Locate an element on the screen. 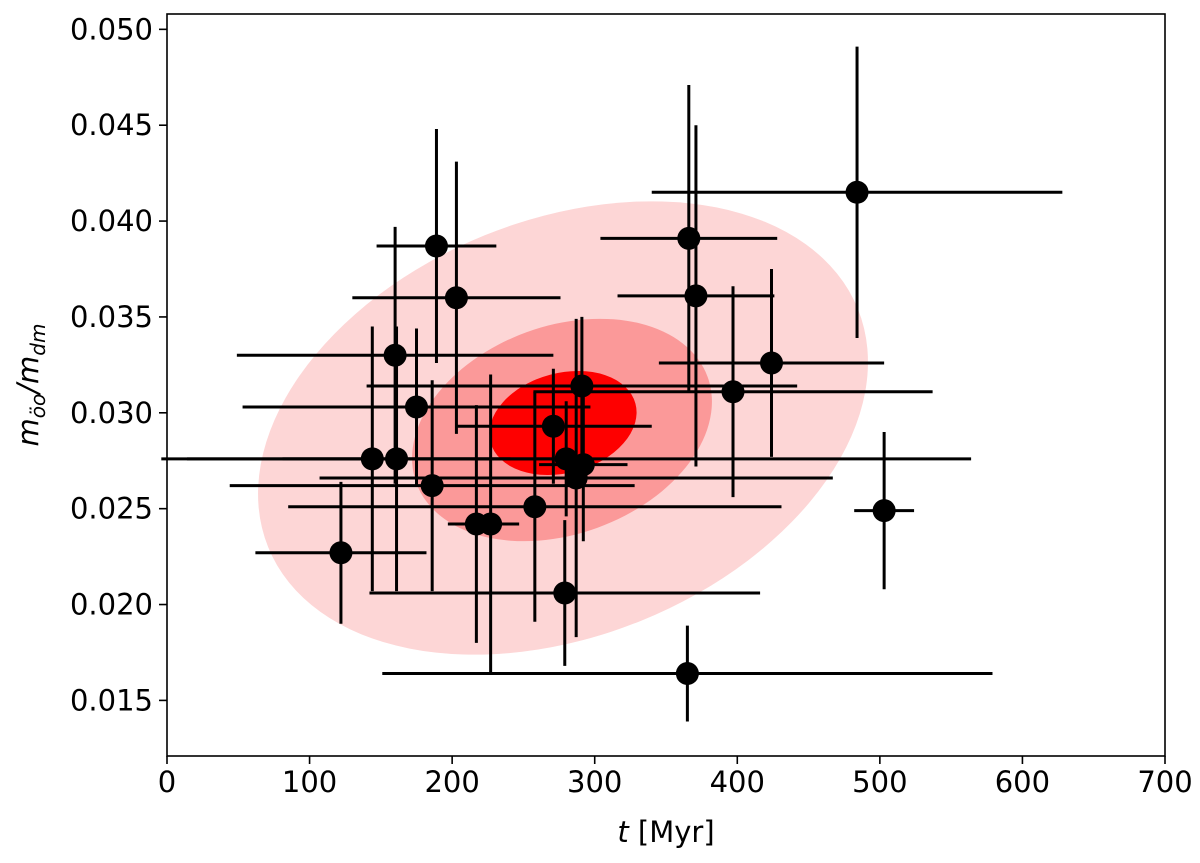 Image resolution: width=1200 pixels, height=863 pixels. y-label-part: /m is located at coordinates (28, 376).